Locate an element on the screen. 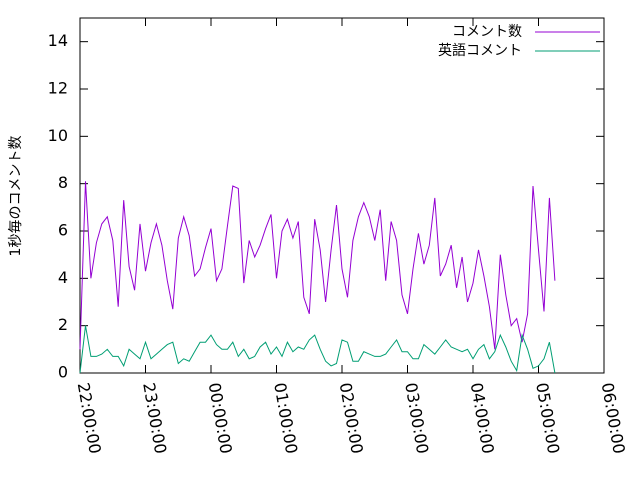 The height and width of the screenshot is (480, 640). y-tick-label: 4 is located at coordinates (63, 277).